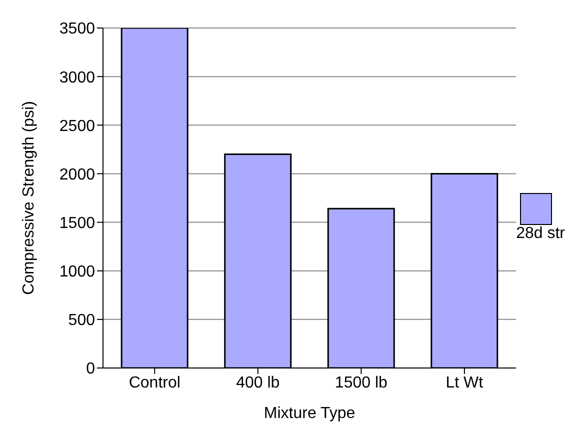 Image resolution: width=583 pixels, height=444 pixels. What do you see at coordinates (361, 383) in the screenshot?
I see `x-tick-label: 1500 lb` at bounding box center [361, 383].